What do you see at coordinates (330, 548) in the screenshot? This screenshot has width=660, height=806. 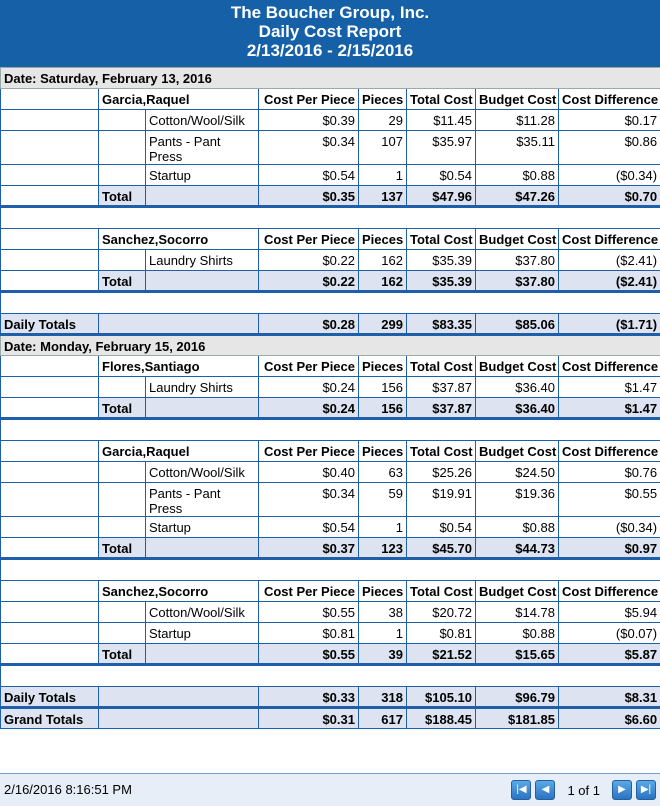 I see `employee-total-row: Total $0.37 123 $45.70 $44.73 $0.97` at bounding box center [330, 548].